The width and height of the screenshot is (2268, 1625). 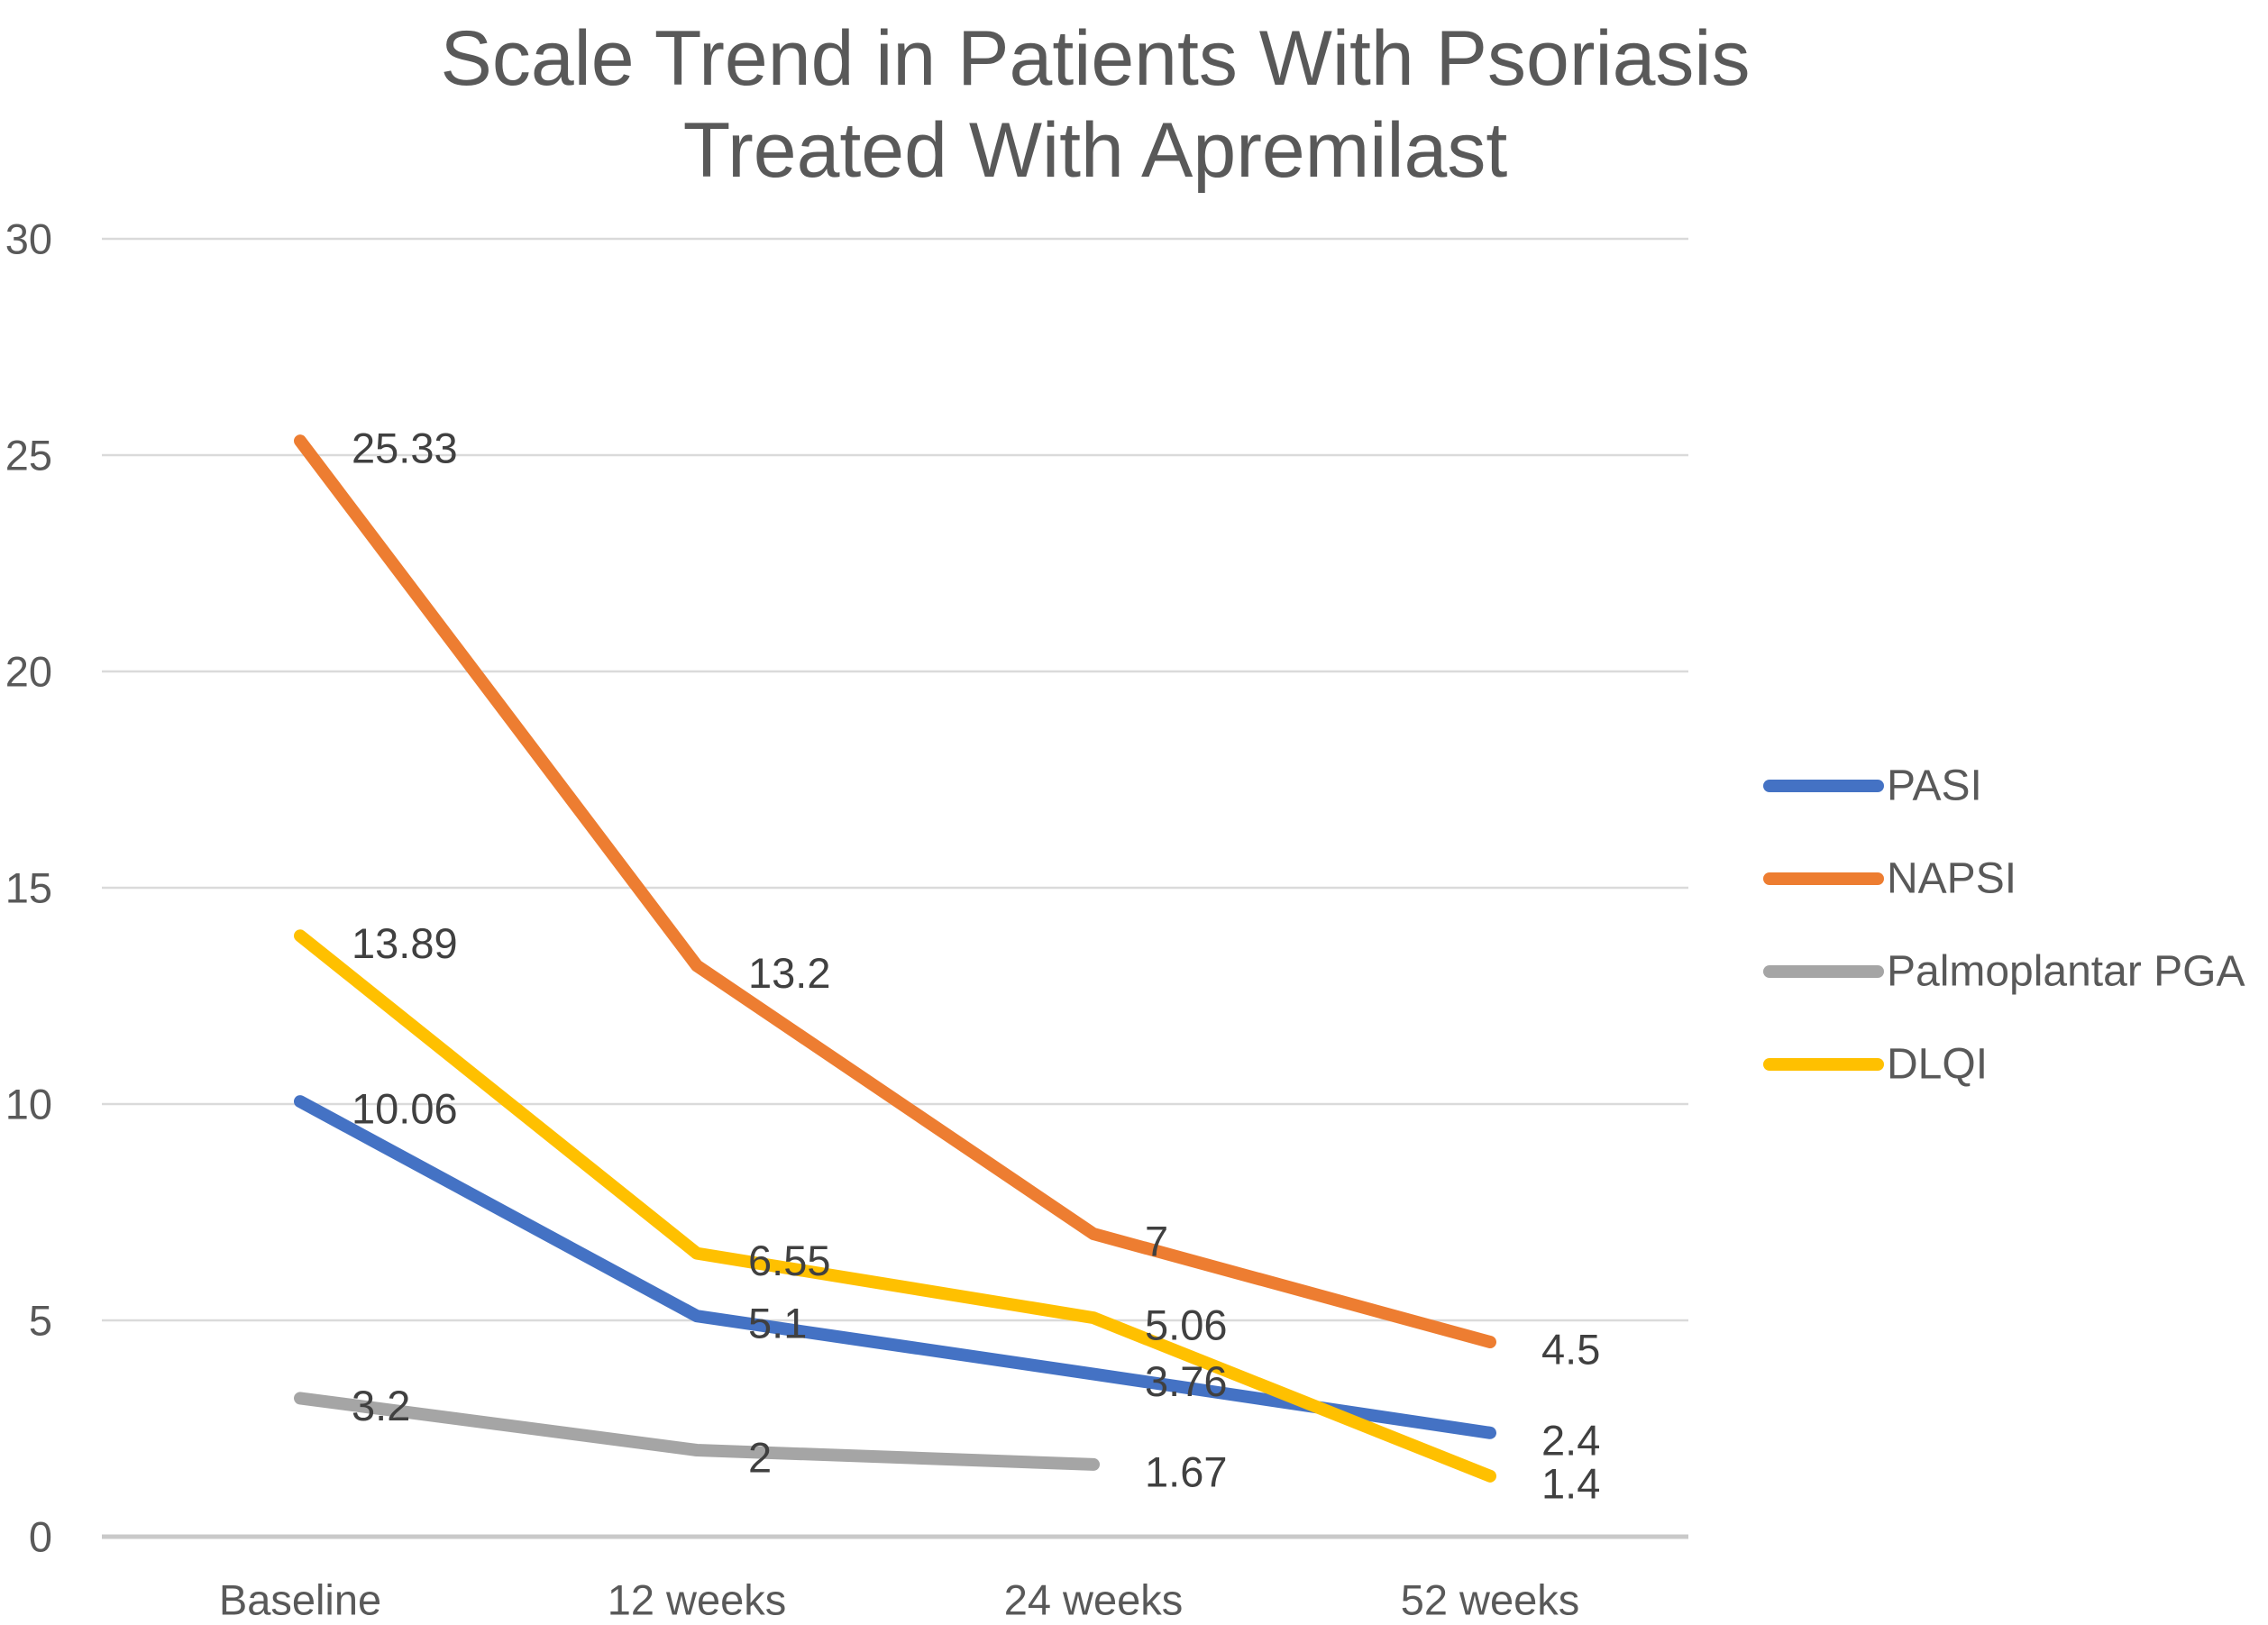 What do you see at coordinates (381, 1405) in the screenshot?
I see `data-label-palmoplantar-pga-baseline: 3.2` at bounding box center [381, 1405].